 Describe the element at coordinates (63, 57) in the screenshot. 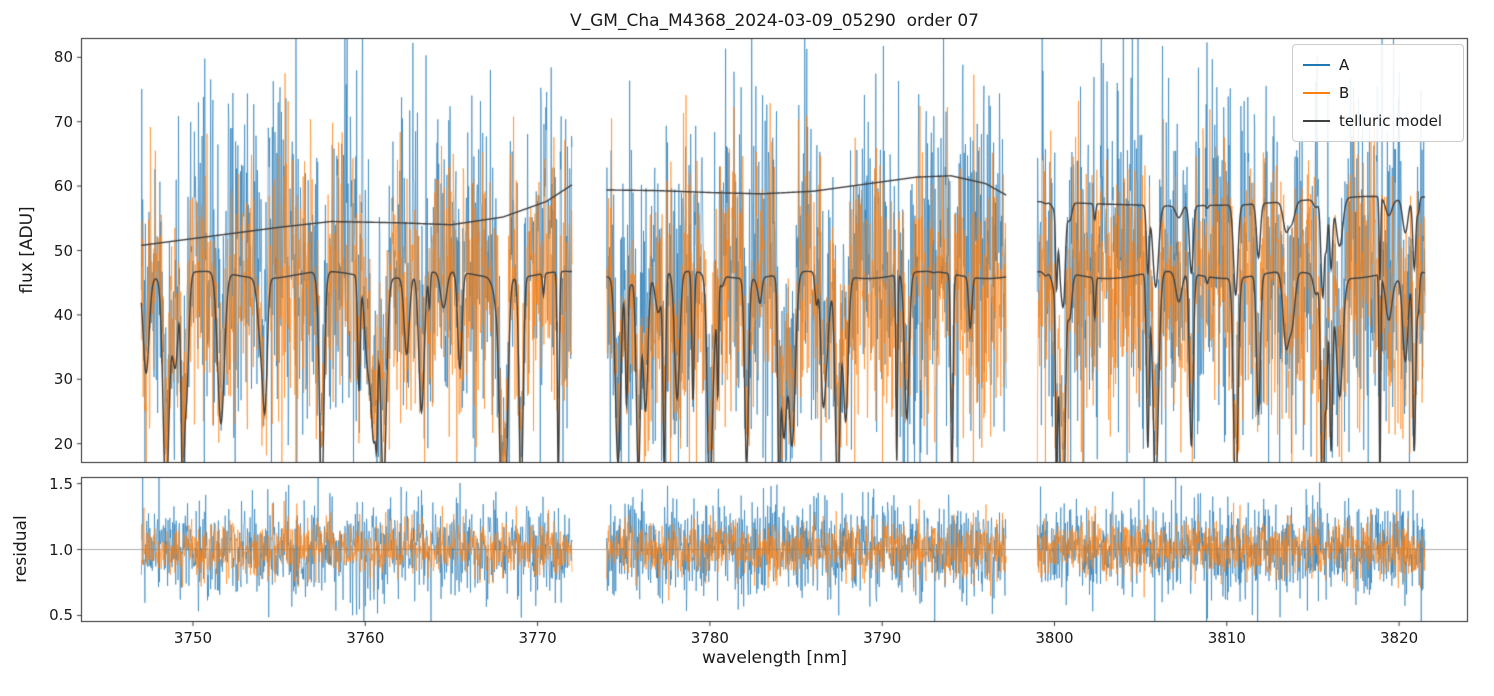

I see `y-tick-label-flux: 80` at that location.